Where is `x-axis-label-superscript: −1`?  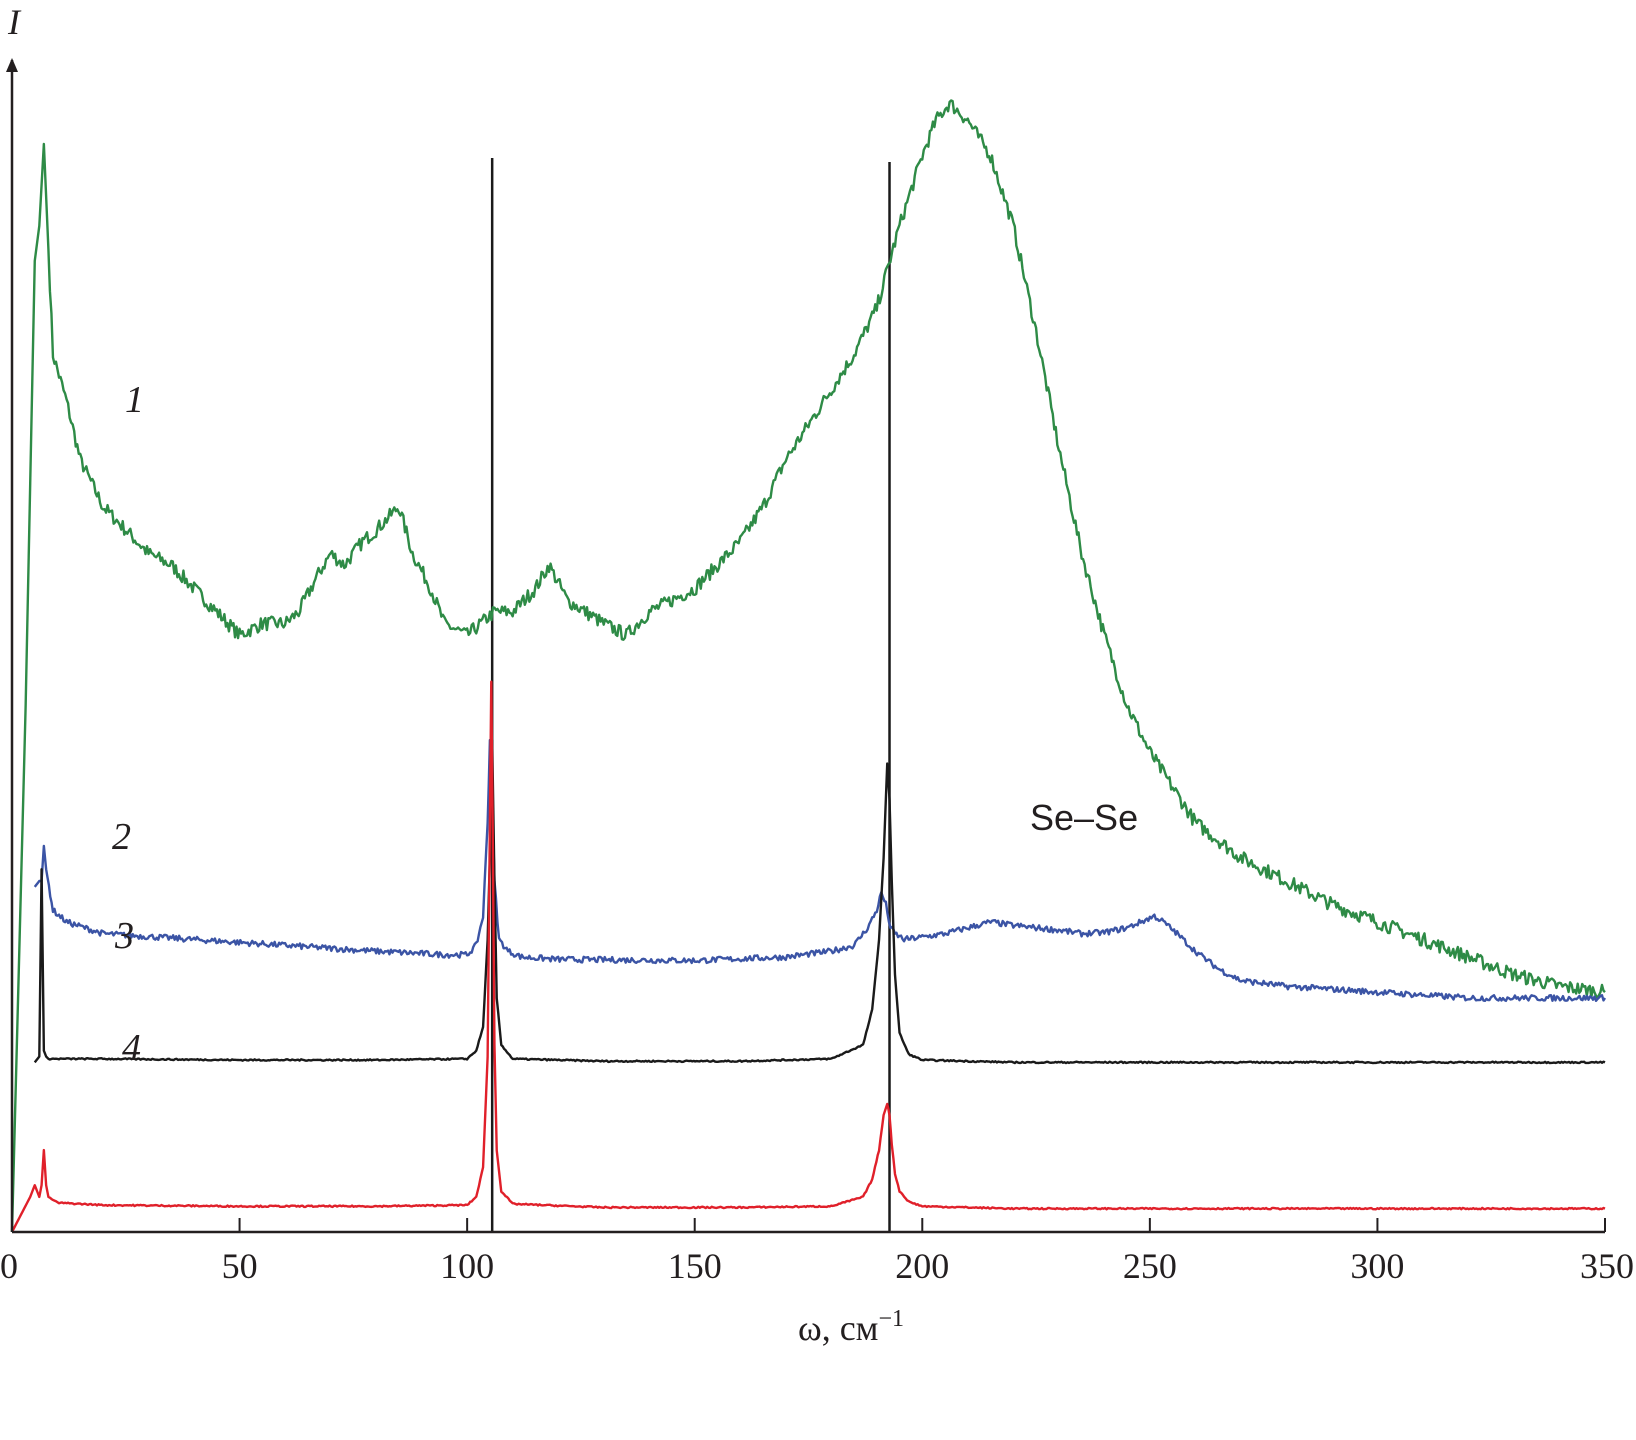 x-axis-label-superscript: −1 is located at coordinates (891, 1319).